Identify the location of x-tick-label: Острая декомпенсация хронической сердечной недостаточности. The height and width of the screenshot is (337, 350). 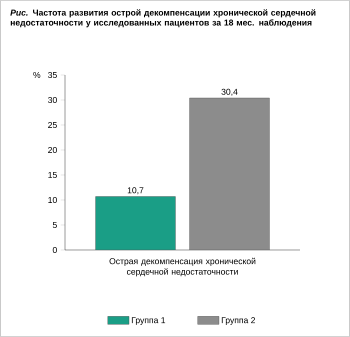
(183, 267).